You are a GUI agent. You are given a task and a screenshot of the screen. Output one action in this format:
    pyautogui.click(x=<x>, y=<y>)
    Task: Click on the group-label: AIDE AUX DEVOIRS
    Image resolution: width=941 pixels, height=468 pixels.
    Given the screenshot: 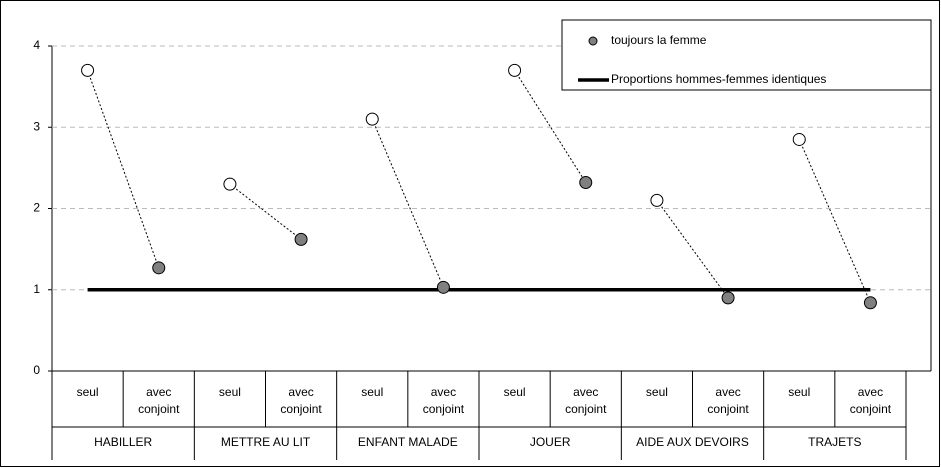 What is the action you would take?
    pyautogui.click(x=692, y=442)
    